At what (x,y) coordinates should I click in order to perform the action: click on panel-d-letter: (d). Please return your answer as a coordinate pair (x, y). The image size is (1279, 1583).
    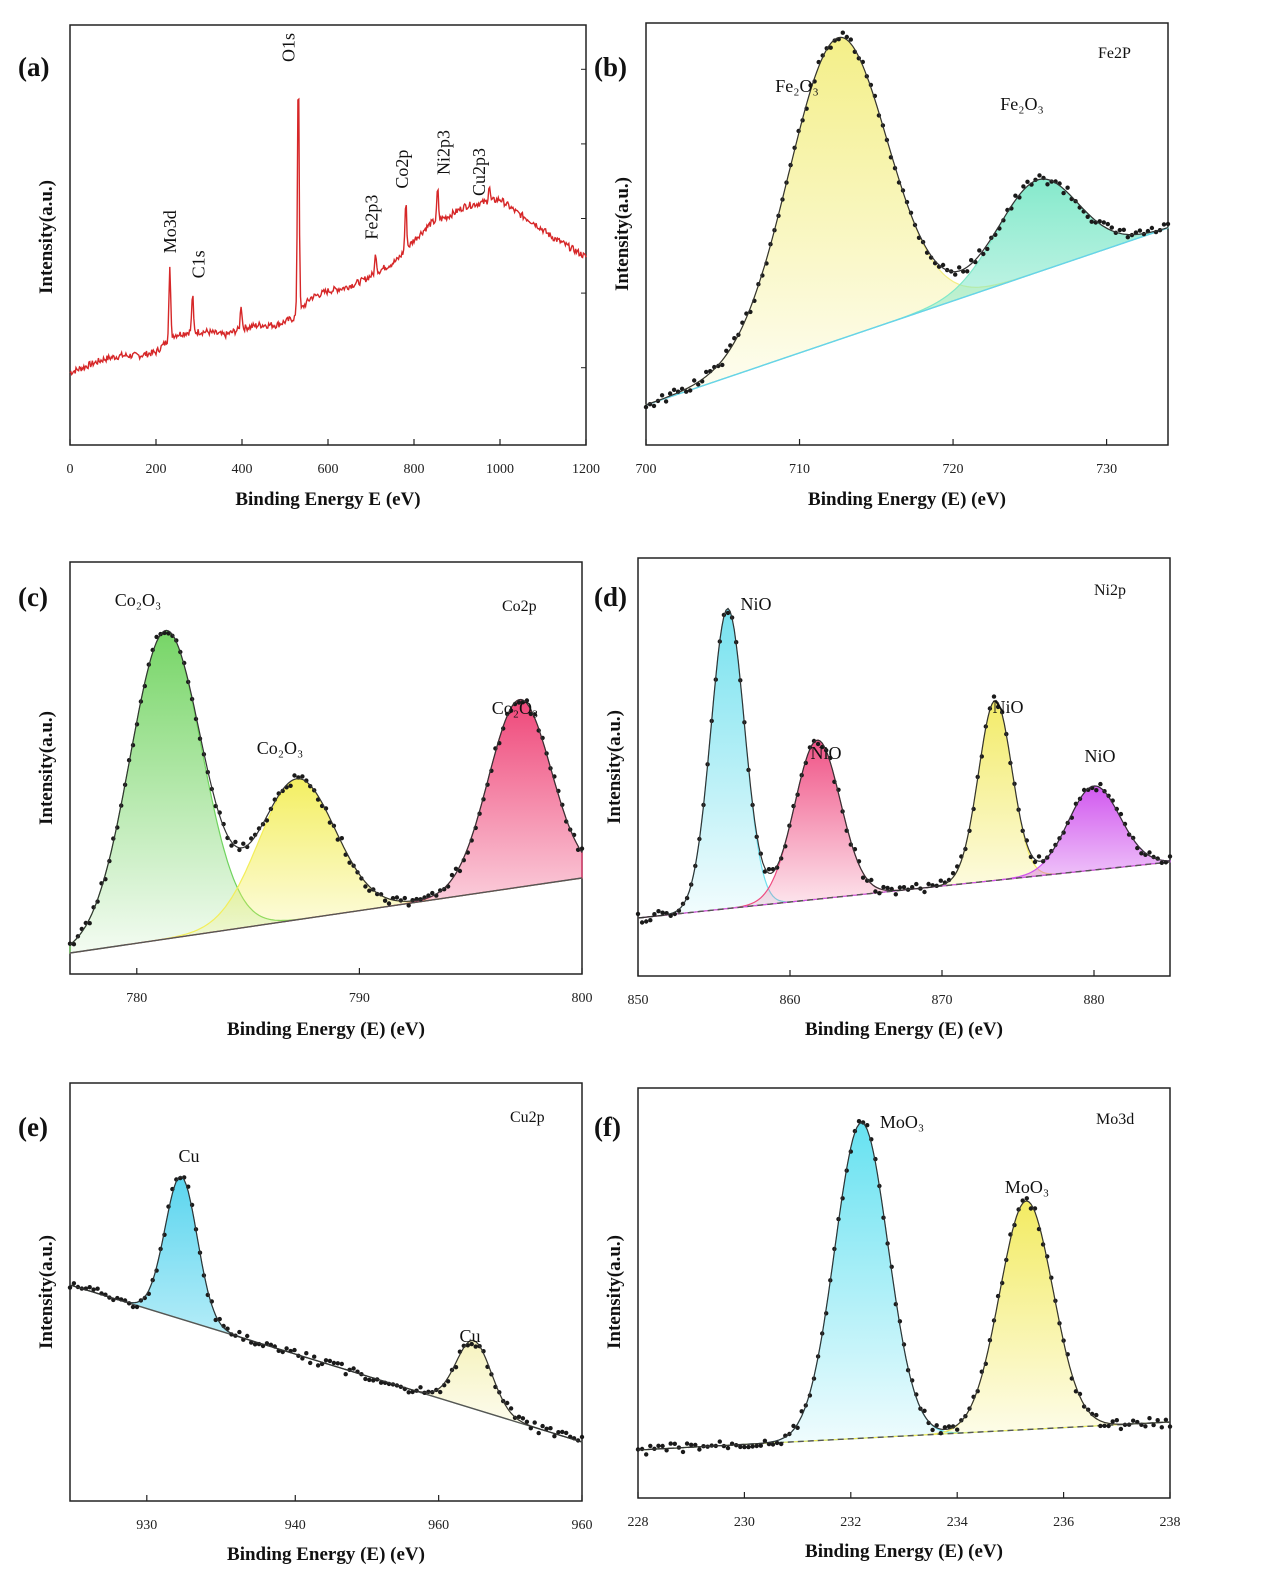
    Looking at the image, I should click on (610, 597).